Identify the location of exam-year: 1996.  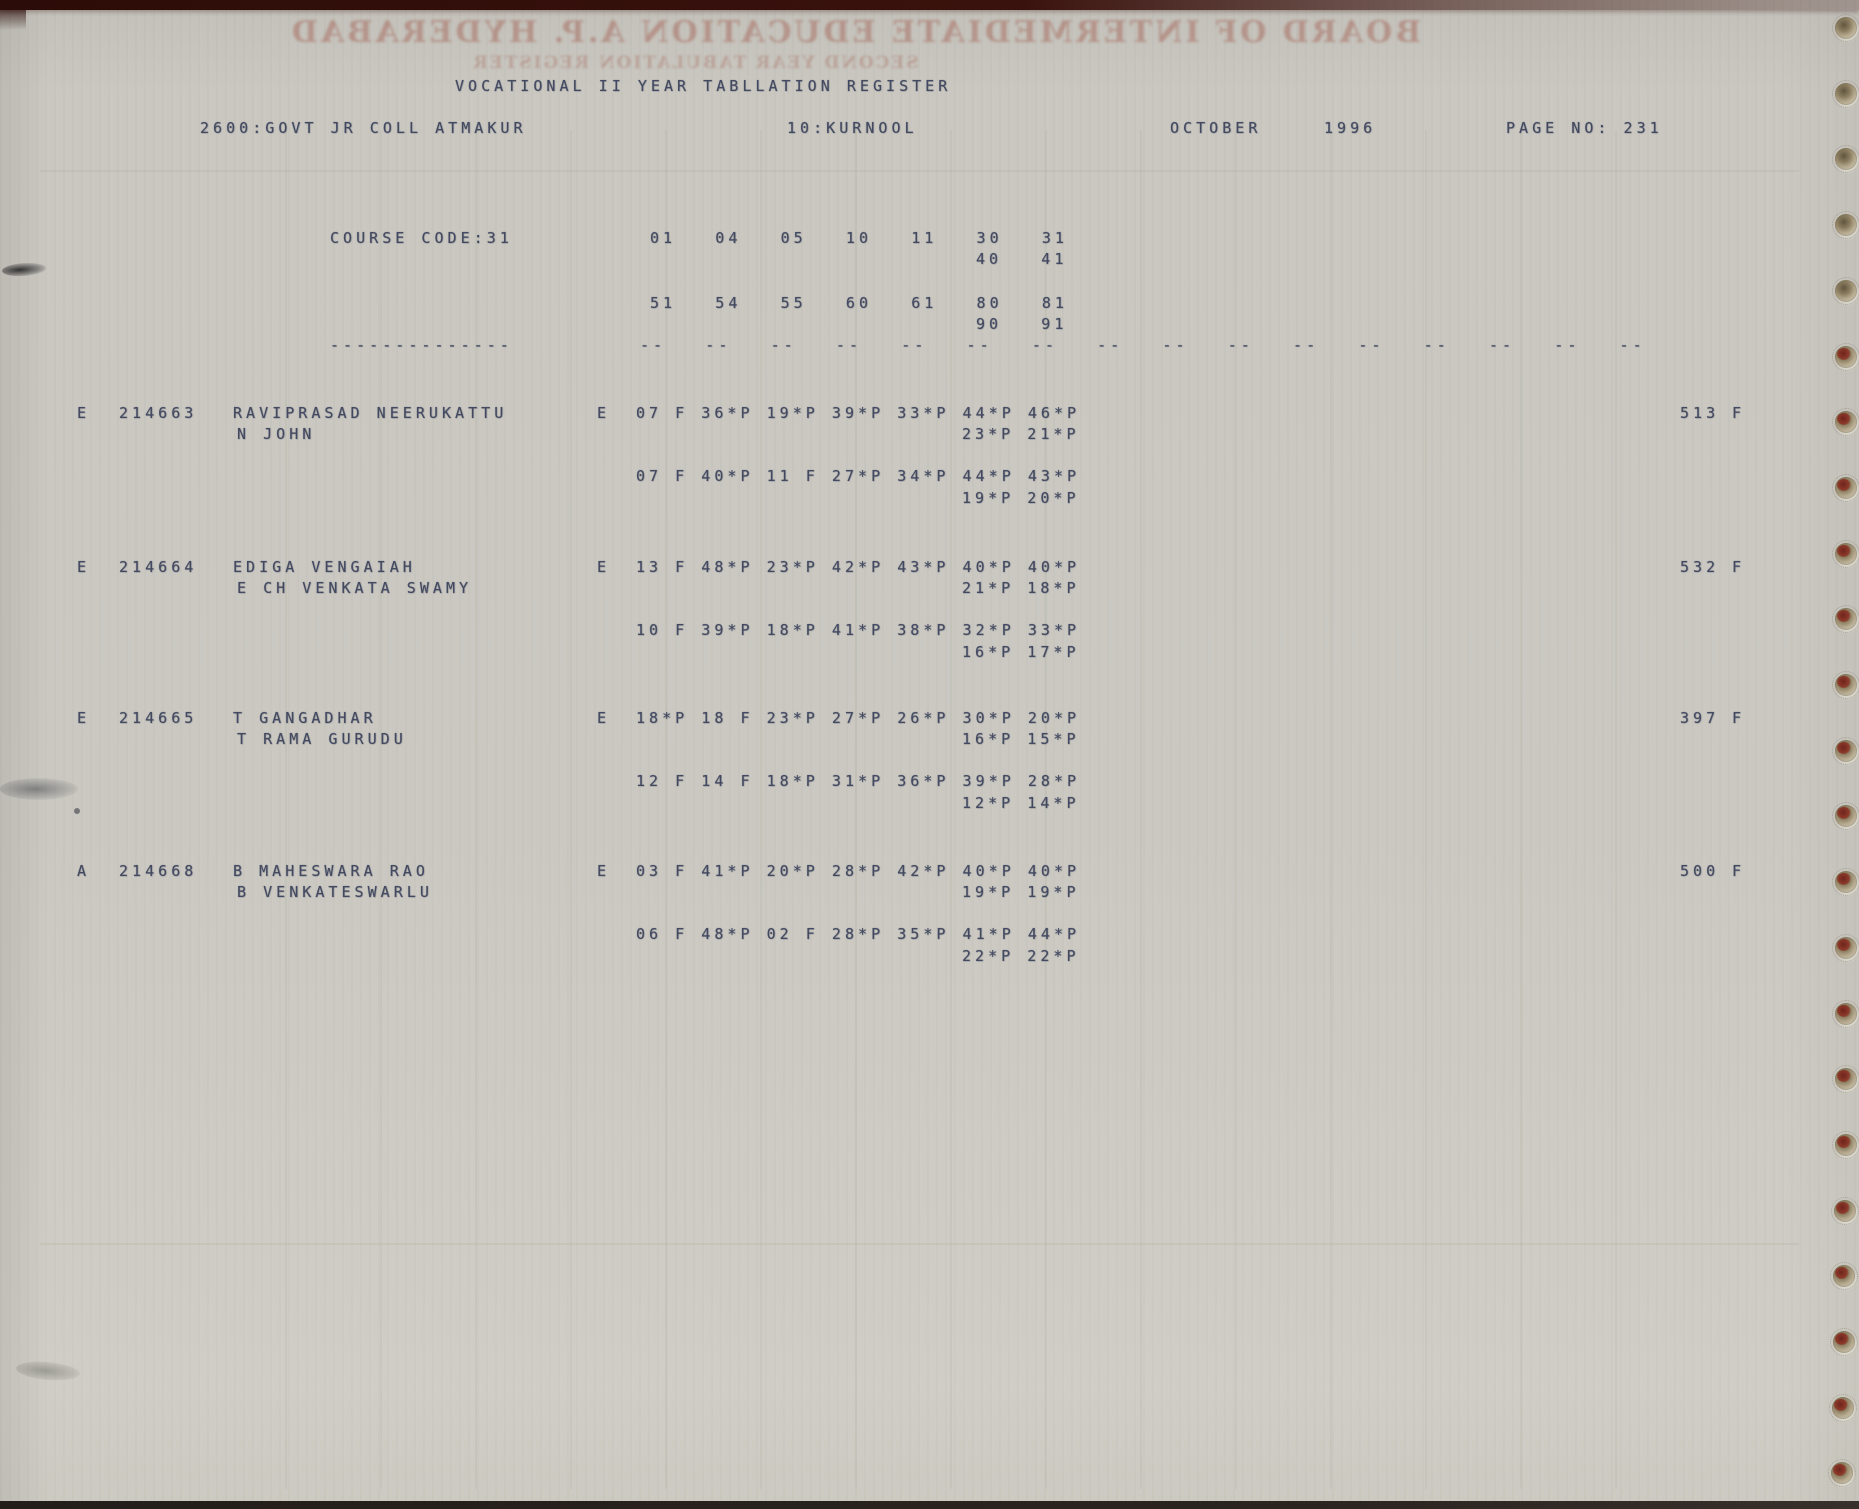
(1350, 128).